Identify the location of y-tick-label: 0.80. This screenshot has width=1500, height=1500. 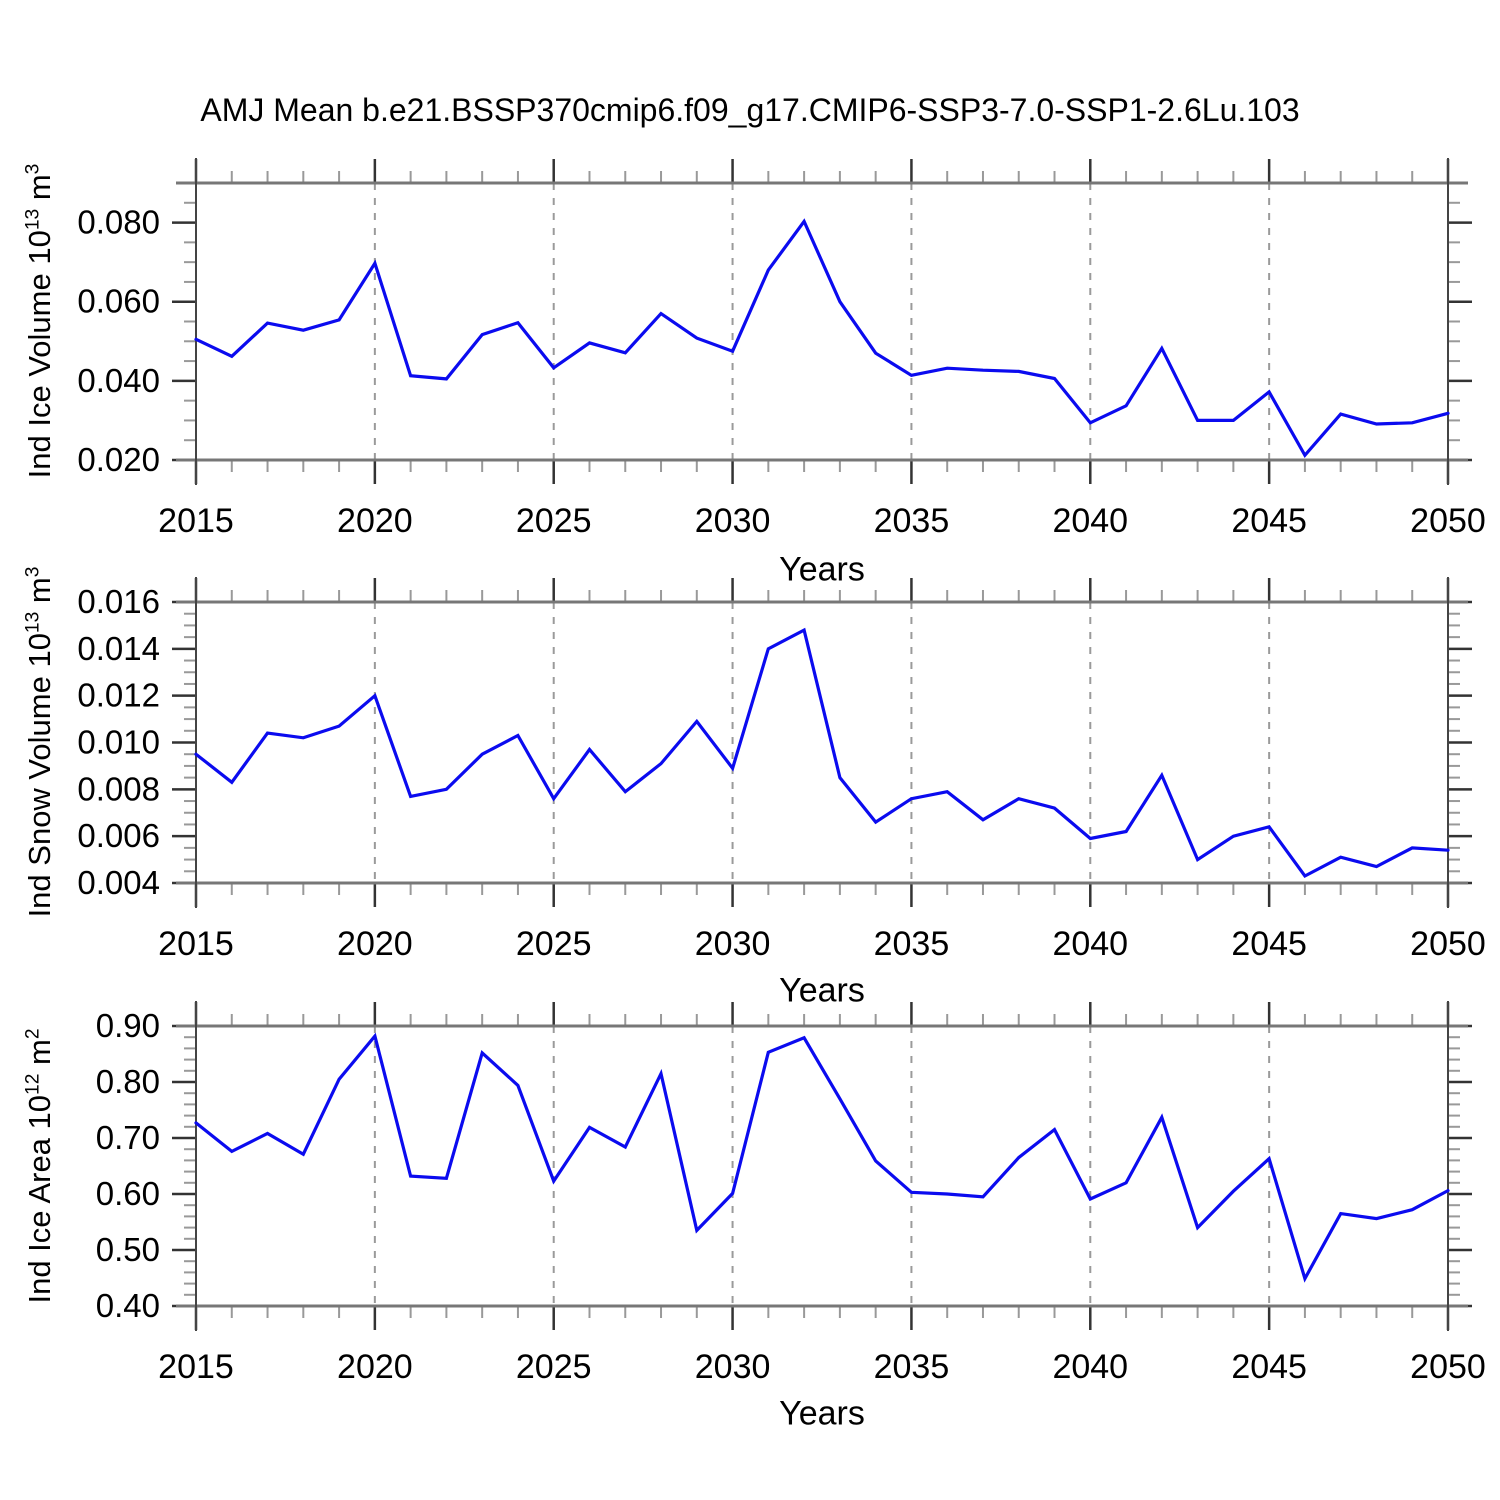
(128, 1081).